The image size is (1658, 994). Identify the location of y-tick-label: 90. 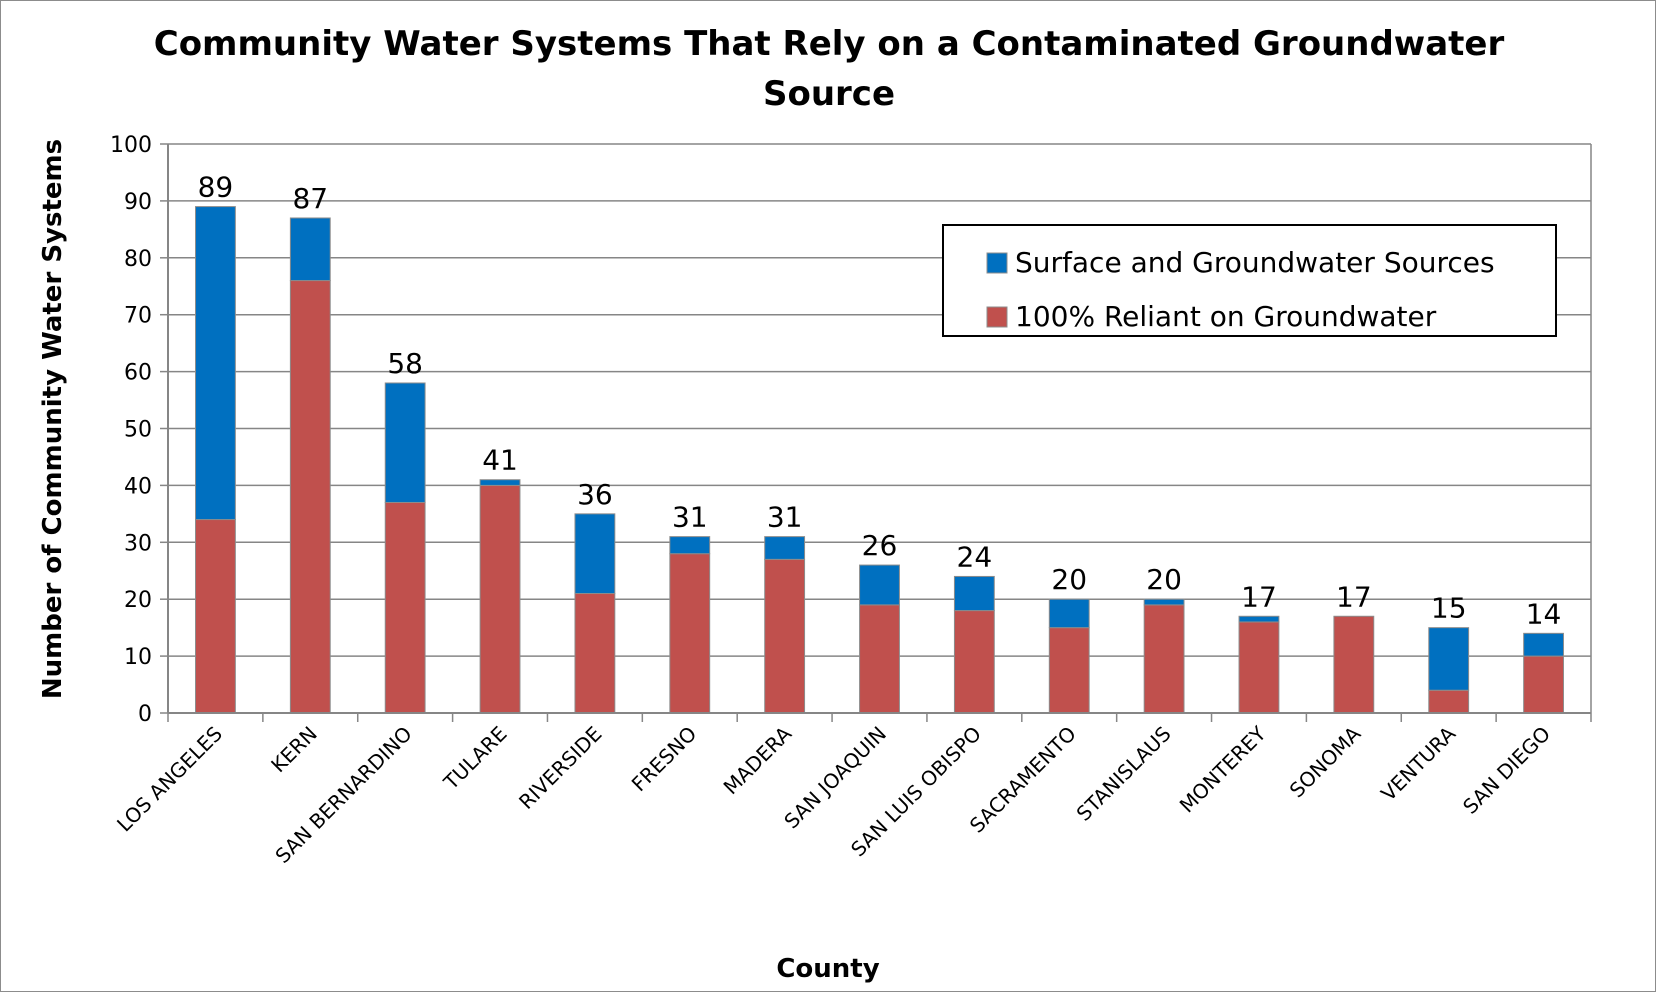
(138, 202).